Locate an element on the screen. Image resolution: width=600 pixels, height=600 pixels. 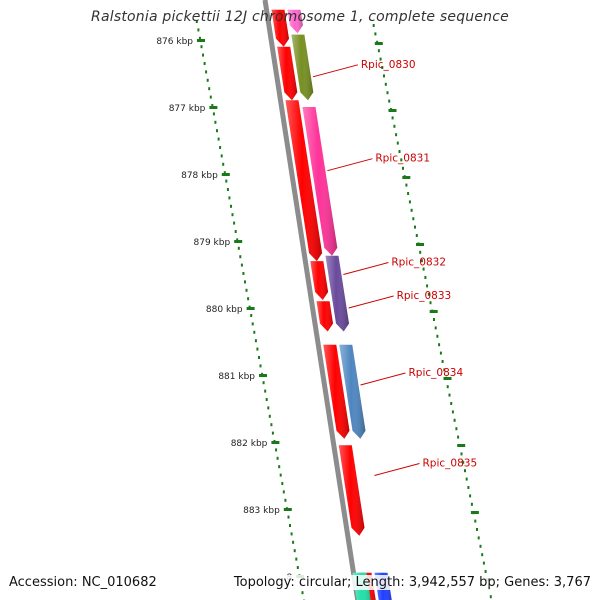
gene-label: Rpic_0834 is located at coordinates (436, 373).